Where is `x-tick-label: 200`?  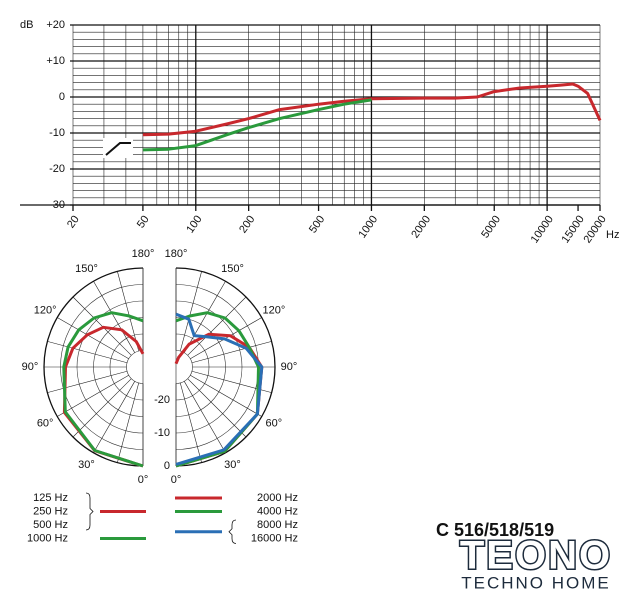 x-tick-label: 200 is located at coordinates (247, 225).